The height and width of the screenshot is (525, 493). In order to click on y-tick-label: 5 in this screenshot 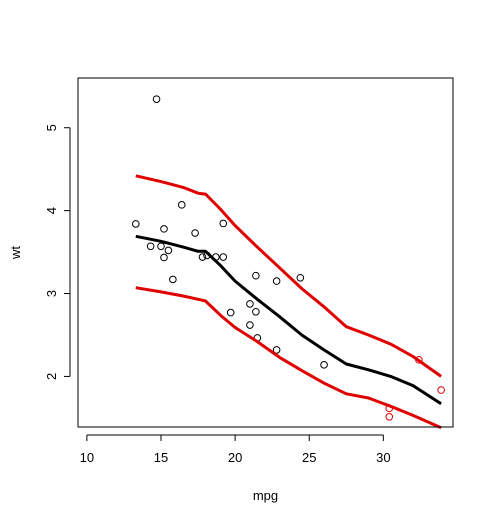, I will do `click(51, 127)`.